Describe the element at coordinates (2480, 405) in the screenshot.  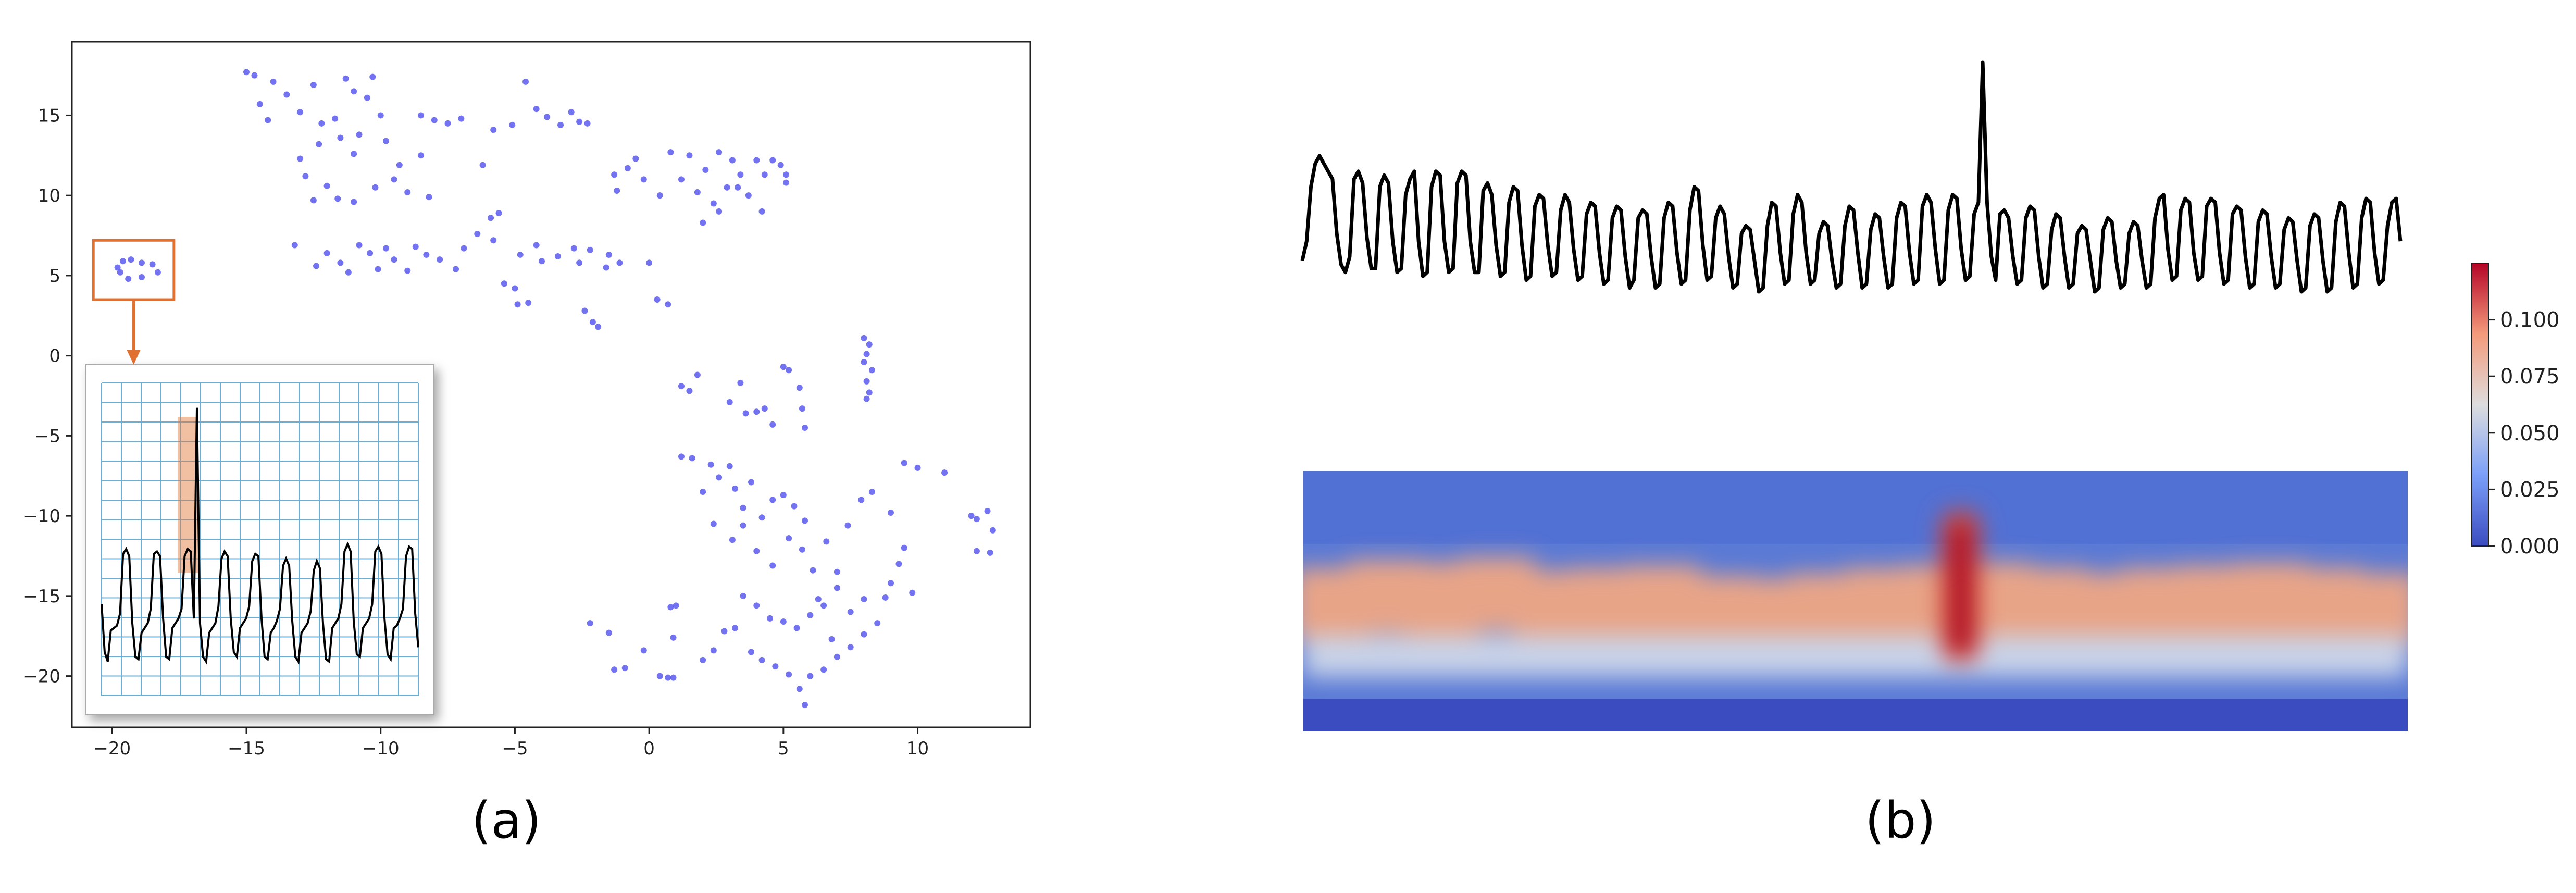
I see `colorbar-gradient` at that location.